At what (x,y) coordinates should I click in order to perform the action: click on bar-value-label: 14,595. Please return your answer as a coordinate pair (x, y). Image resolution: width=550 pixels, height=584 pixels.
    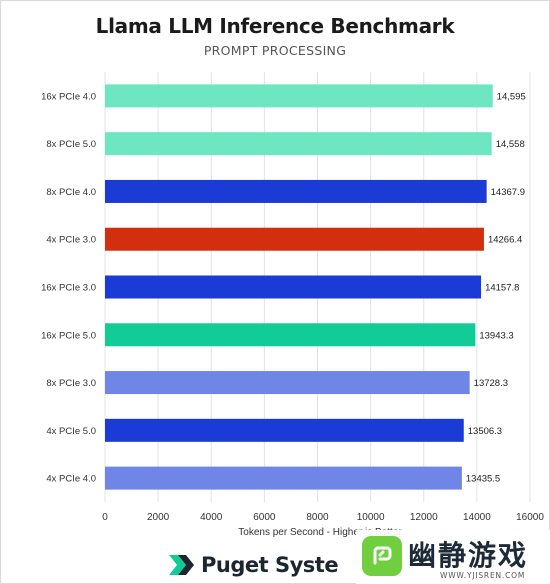
    Looking at the image, I should click on (511, 96).